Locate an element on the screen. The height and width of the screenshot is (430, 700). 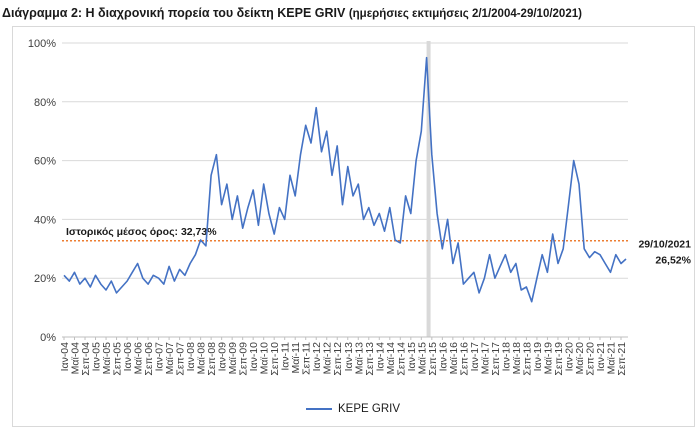
x-tick-label: Ιαν-04 is located at coordinates (65, 357).